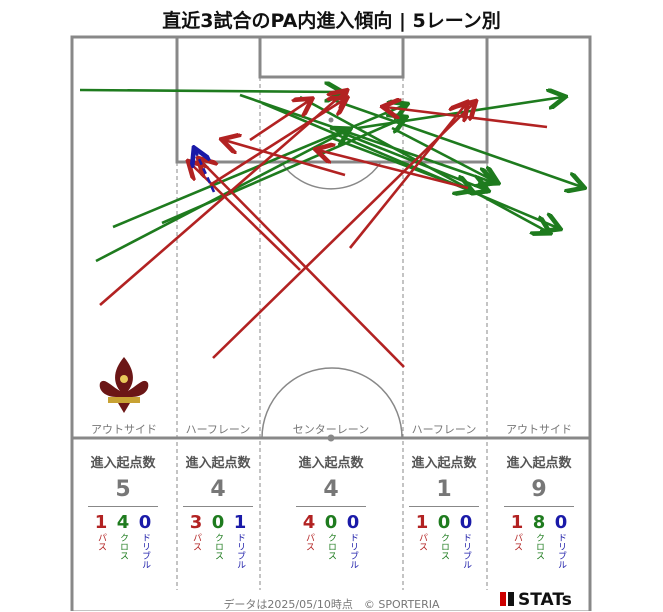  What do you see at coordinates (205, 171) in the screenshot?
I see `dribble-arrow` at bounding box center [205, 171].